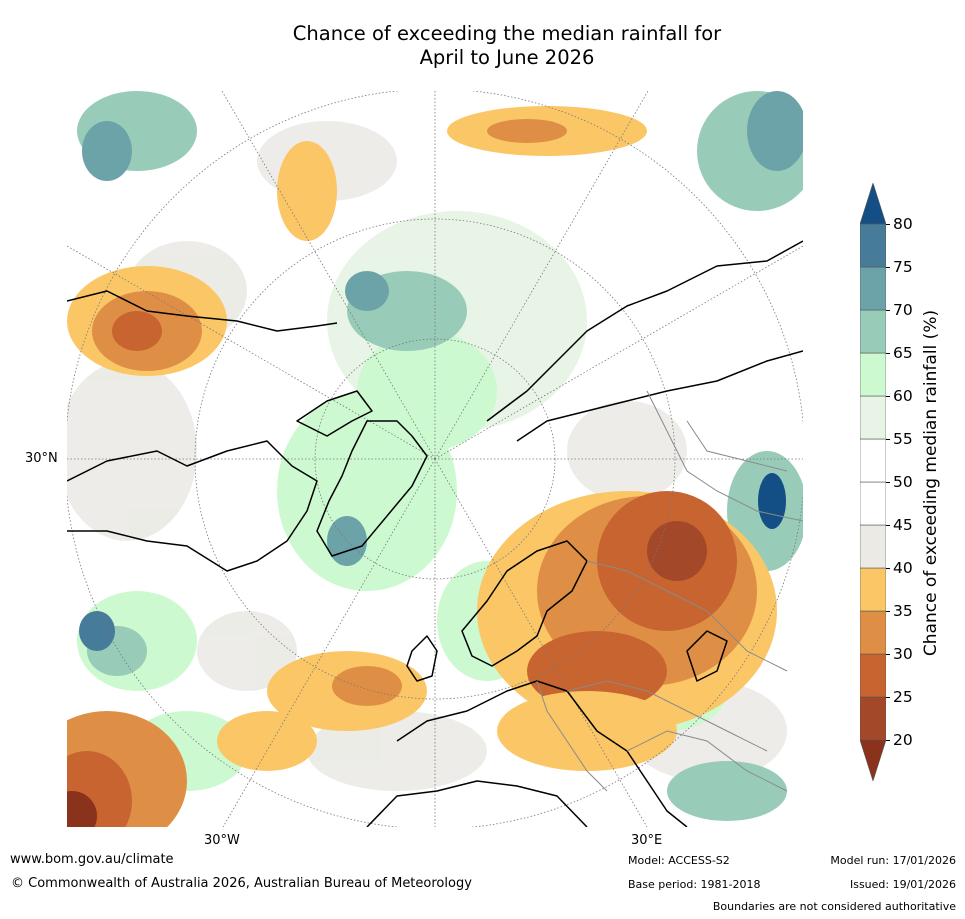  What do you see at coordinates (903, 353) in the screenshot?
I see `colorbar-tick-label: 65` at bounding box center [903, 353].